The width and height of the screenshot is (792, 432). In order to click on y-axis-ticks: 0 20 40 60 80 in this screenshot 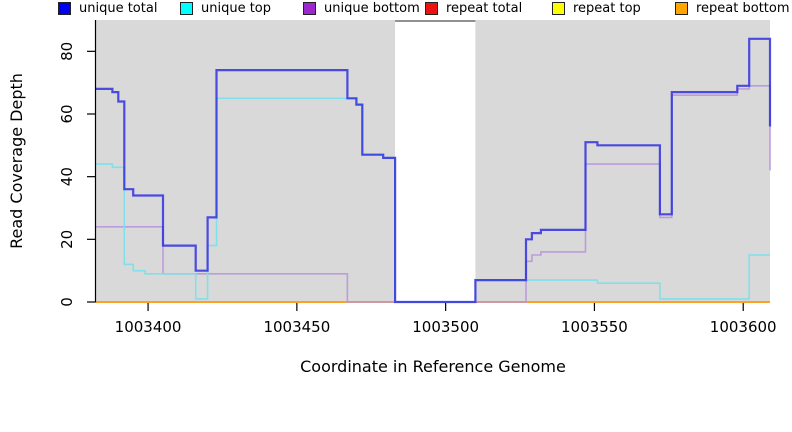, I will do `click(77, 163)`.